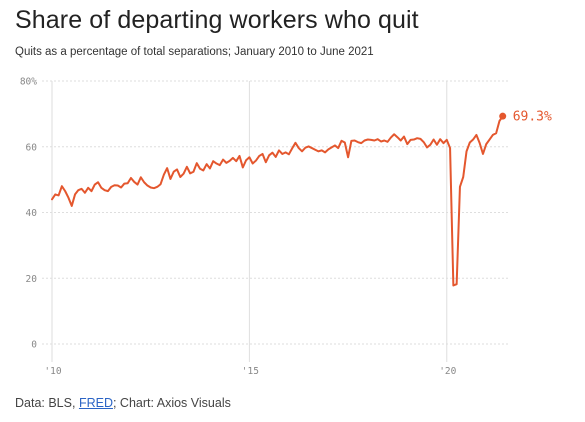 This screenshot has width=585, height=422. What do you see at coordinates (28, 82) in the screenshot?
I see `y-tick-label: 80%` at bounding box center [28, 82].